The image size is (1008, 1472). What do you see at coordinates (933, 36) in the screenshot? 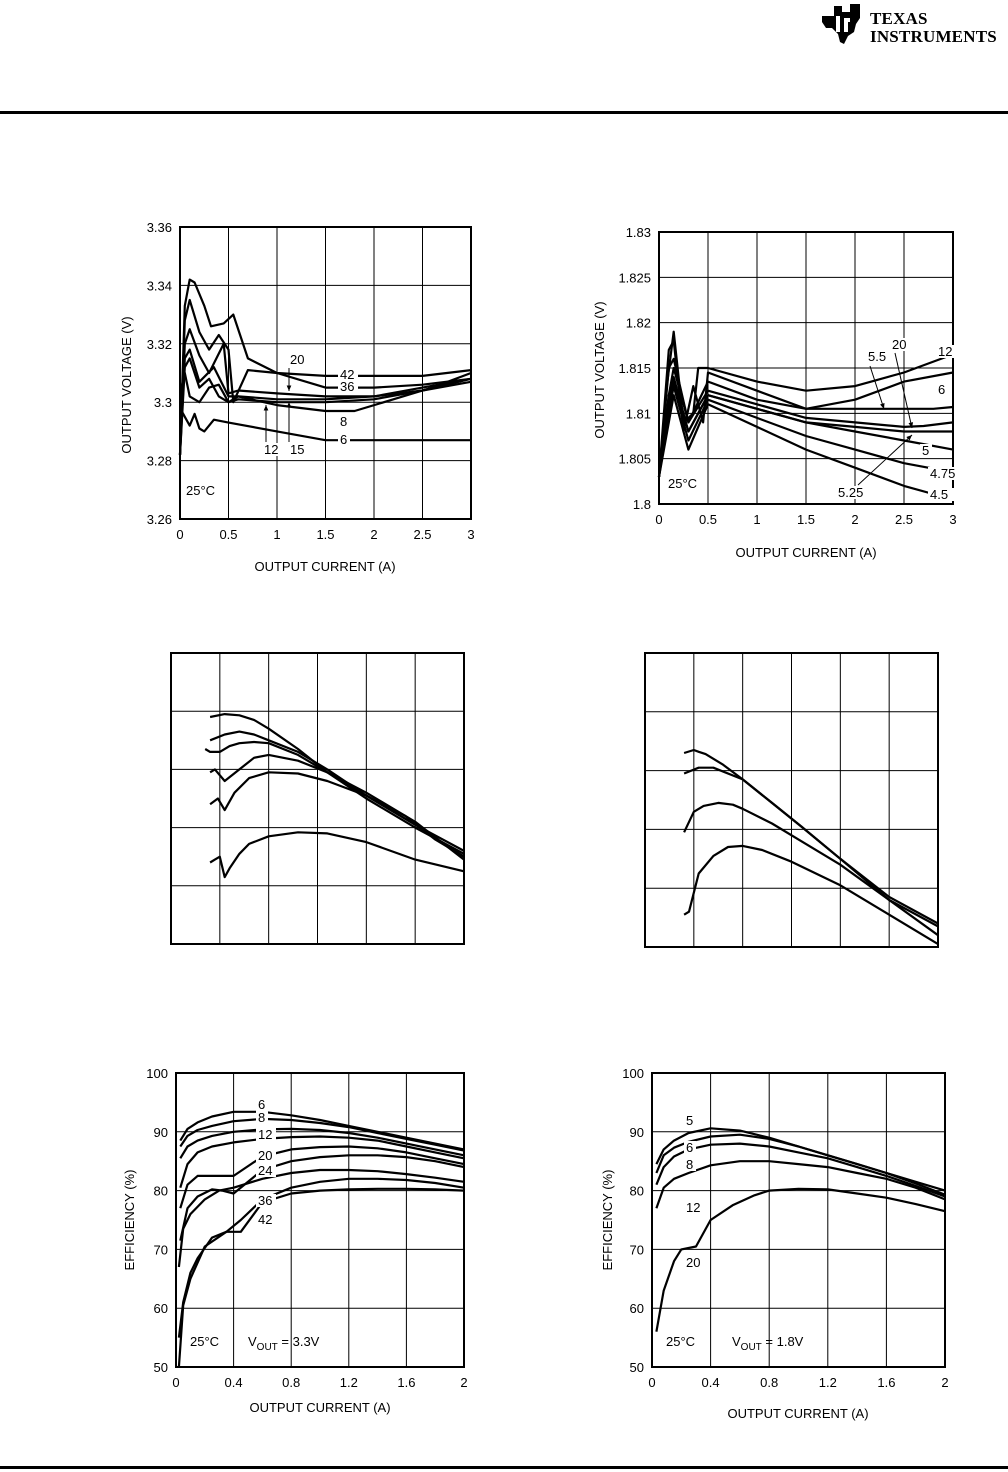
I see `brand-text-instruments: INSTRUMENTS` at bounding box center [933, 36].